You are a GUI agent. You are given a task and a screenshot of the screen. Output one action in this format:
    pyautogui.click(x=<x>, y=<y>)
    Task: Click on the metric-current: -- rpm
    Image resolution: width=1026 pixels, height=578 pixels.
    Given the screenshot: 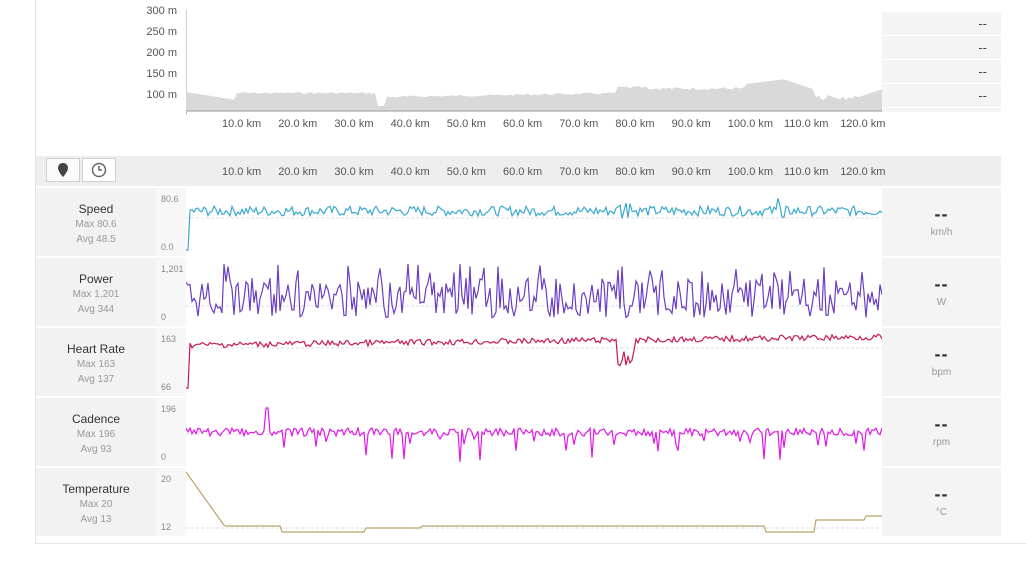 What is the action you would take?
    pyautogui.click(x=941, y=432)
    